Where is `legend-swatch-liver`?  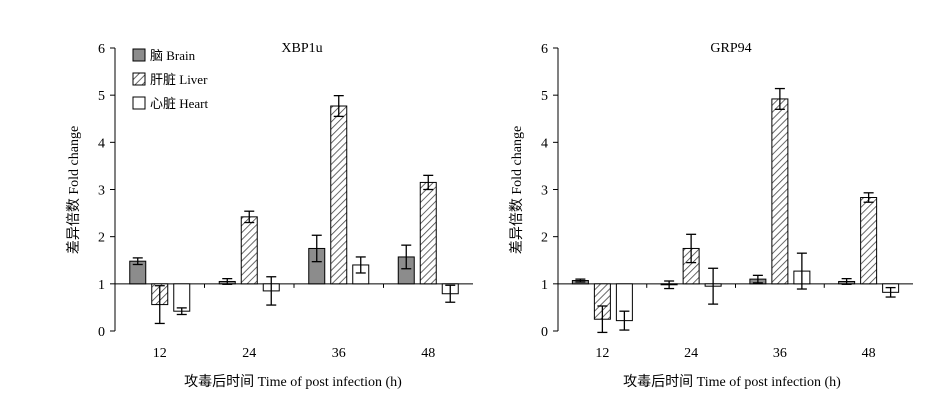 legend-swatch-liver is located at coordinates (139, 79).